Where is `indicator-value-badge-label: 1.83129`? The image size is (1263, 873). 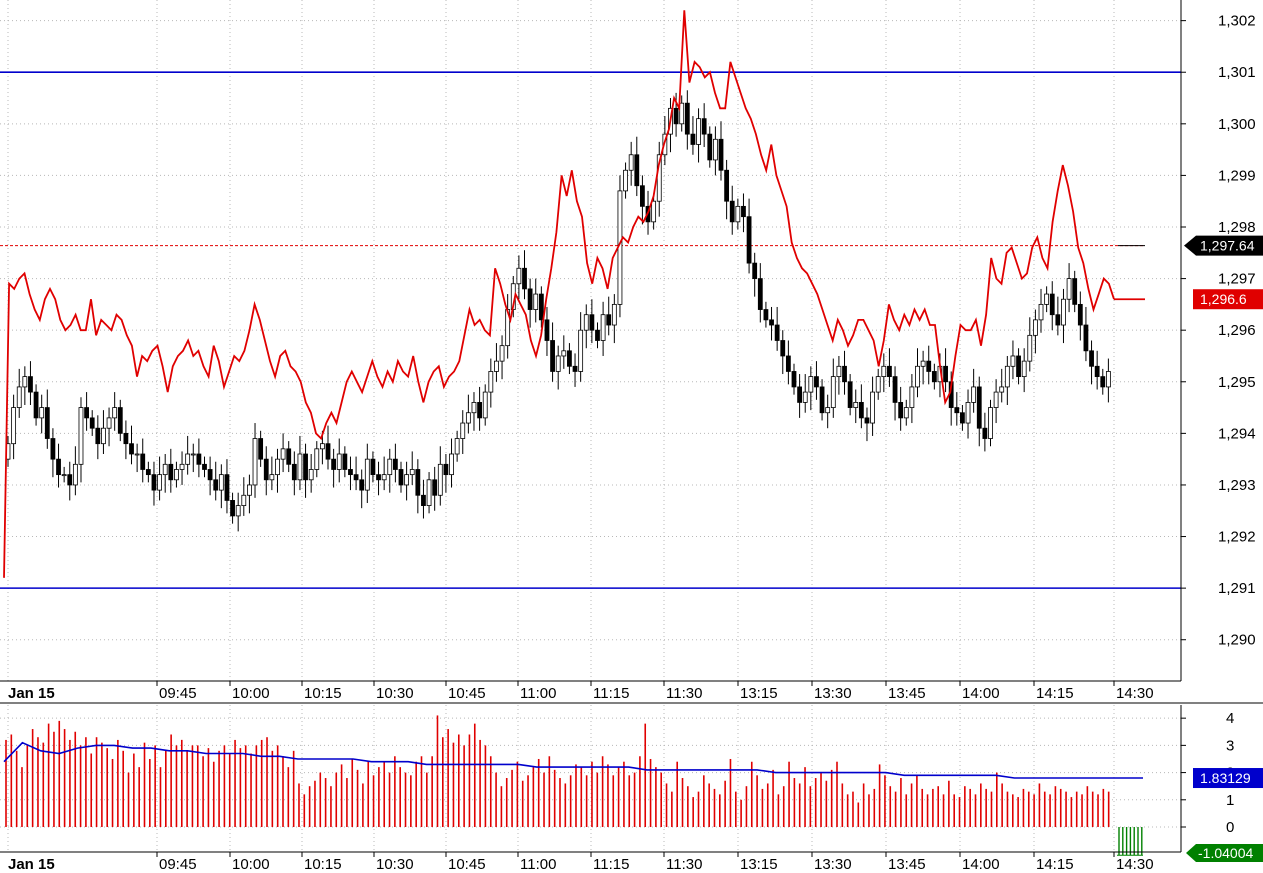
indicator-value-badge-label: 1.83129 is located at coordinates (1225, 778).